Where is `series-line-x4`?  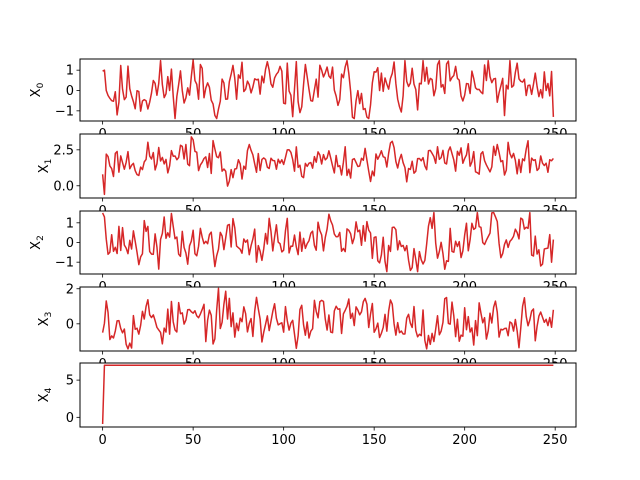 series-line-x4 is located at coordinates (327, 394).